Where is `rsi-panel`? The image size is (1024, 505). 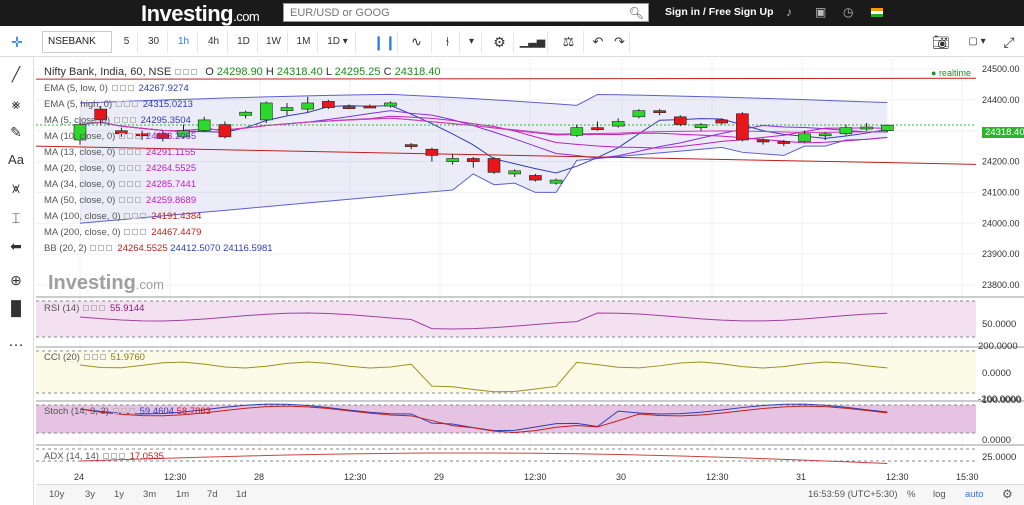 rsi-panel is located at coordinates (506, 319).